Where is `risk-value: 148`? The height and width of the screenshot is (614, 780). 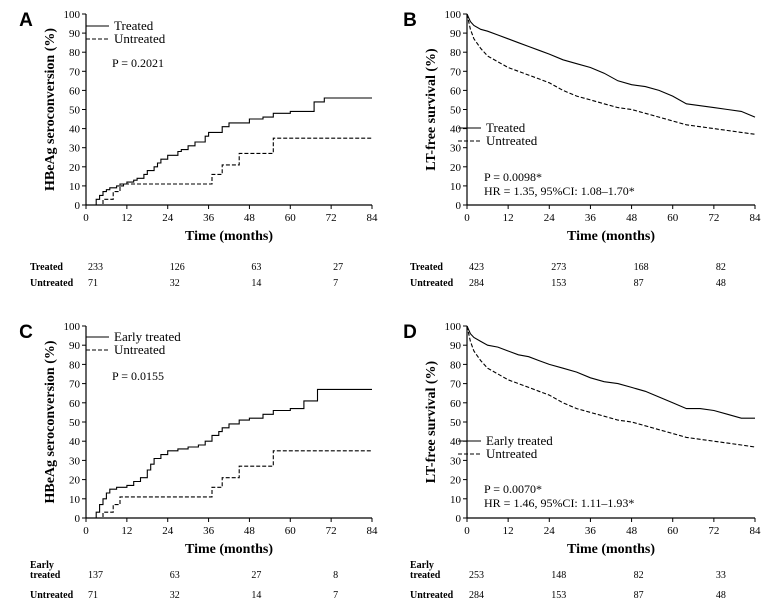 risk-value: 148 is located at coordinates (558, 575).